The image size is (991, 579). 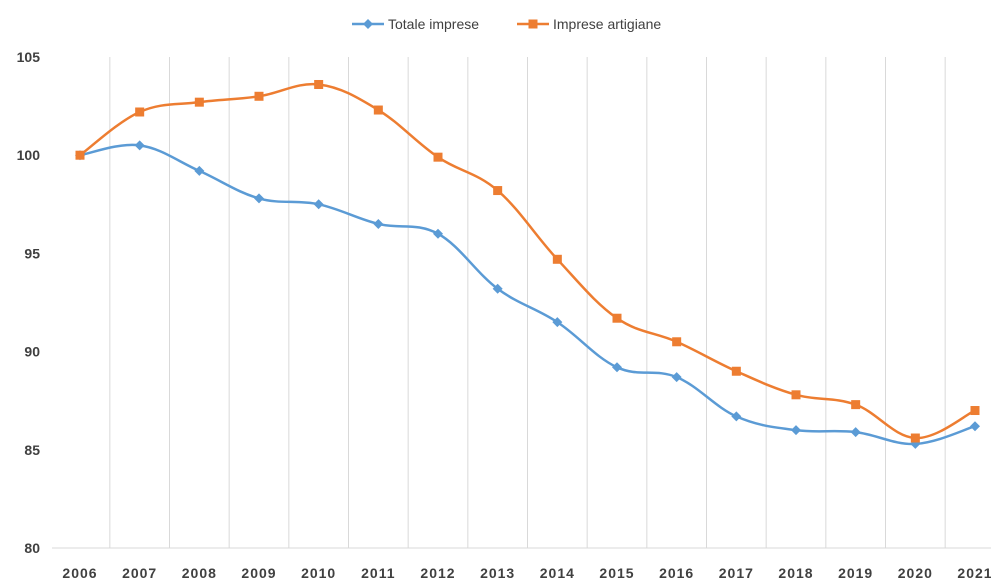 I want to click on y-tick-label: 80, so click(x=32, y=548).